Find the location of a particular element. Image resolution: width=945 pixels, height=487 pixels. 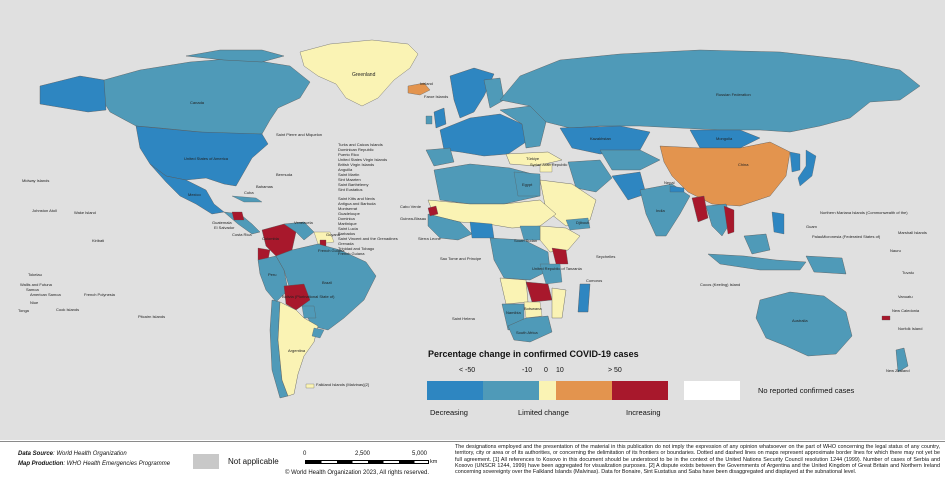

map-label-new-caledonia: New Caledonia is located at coordinates (906, 310).